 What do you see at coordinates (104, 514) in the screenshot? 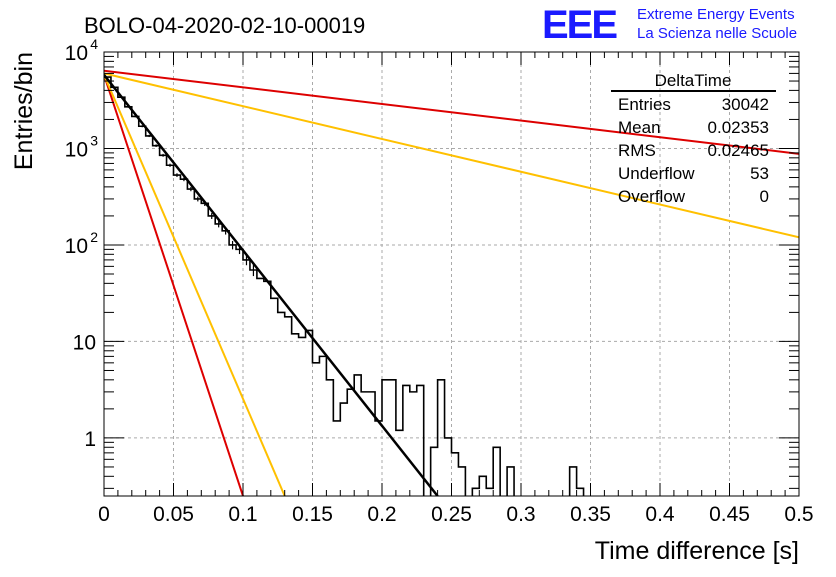
I see `x-tick-label: 0` at bounding box center [104, 514].